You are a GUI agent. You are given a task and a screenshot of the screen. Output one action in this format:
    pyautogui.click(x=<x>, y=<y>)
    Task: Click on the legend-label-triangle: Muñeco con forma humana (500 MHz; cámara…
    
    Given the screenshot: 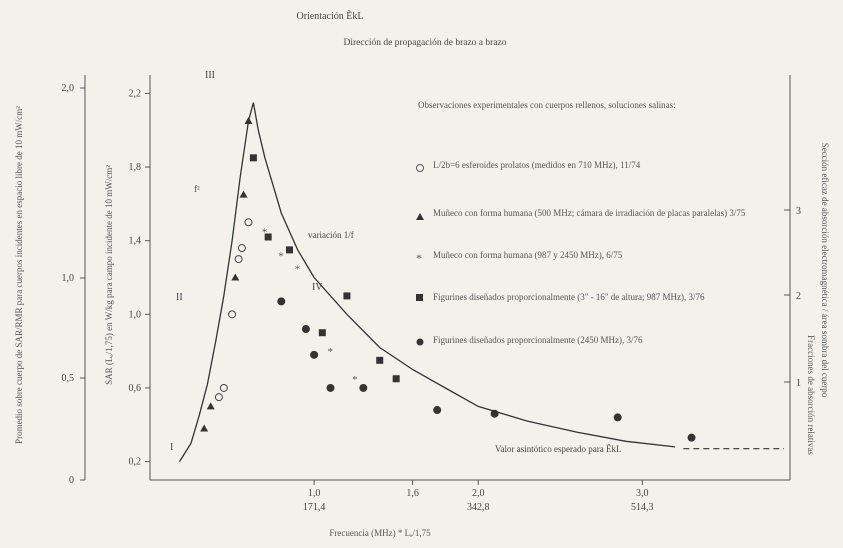 What is the action you would take?
    pyautogui.click(x=589, y=213)
    